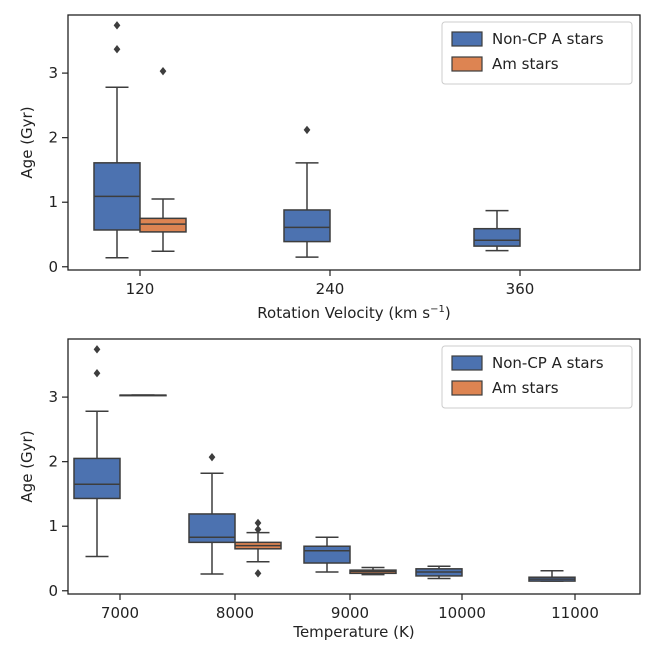 The image size is (654, 654). What do you see at coordinates (353, 632) in the screenshot?
I see `x-axis-title: Temperature (K)` at bounding box center [353, 632].